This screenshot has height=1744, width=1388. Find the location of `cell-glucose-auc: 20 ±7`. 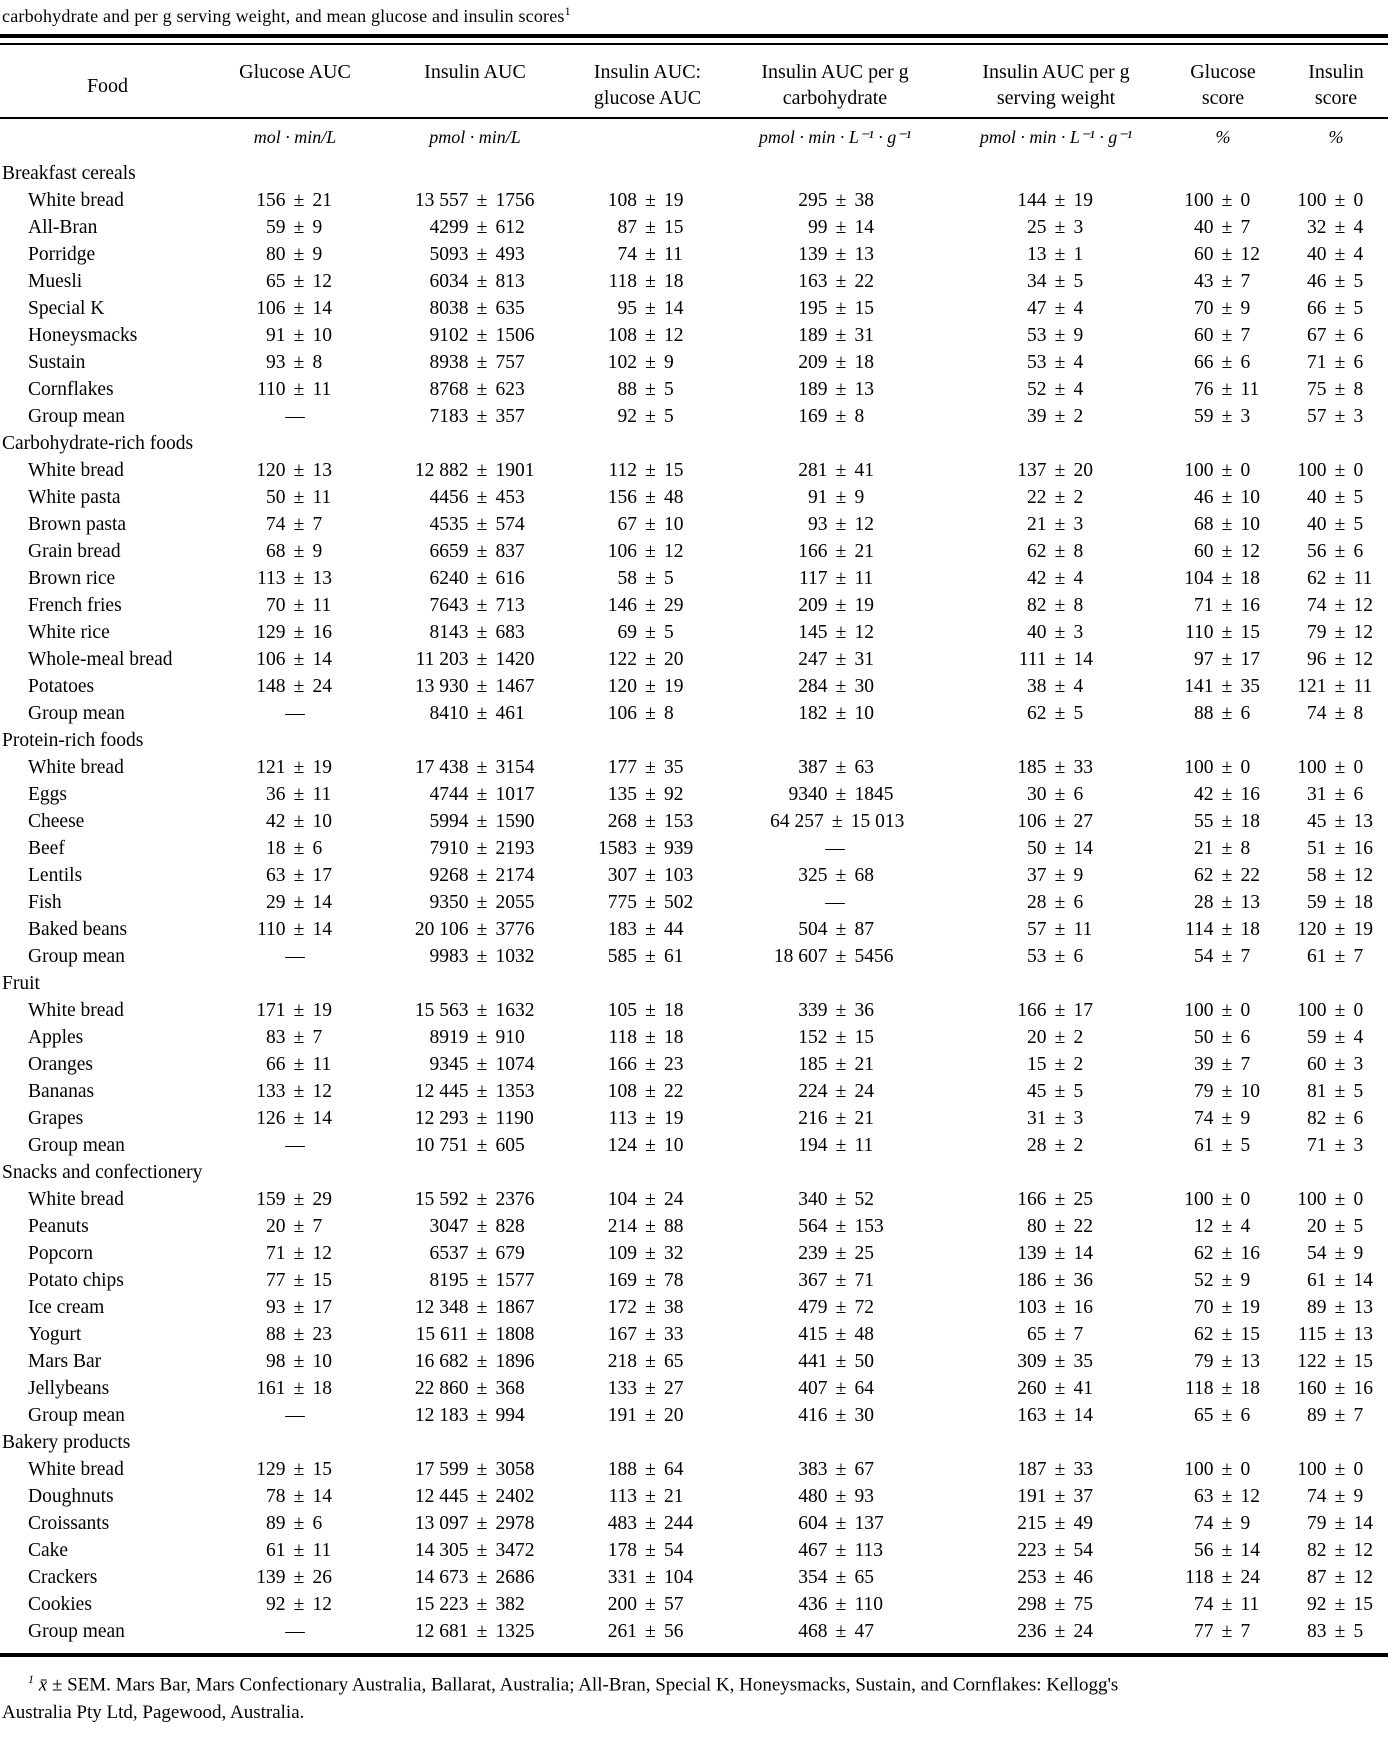

cell-glucose-auc: 20 ±7 is located at coordinates (294, 1226).